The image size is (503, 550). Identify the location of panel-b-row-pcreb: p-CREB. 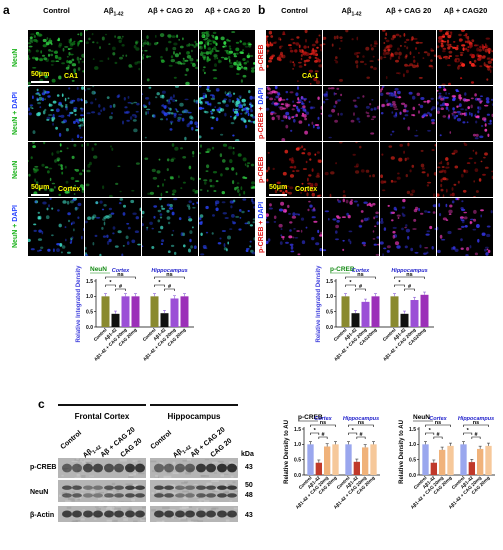
(261, 57).